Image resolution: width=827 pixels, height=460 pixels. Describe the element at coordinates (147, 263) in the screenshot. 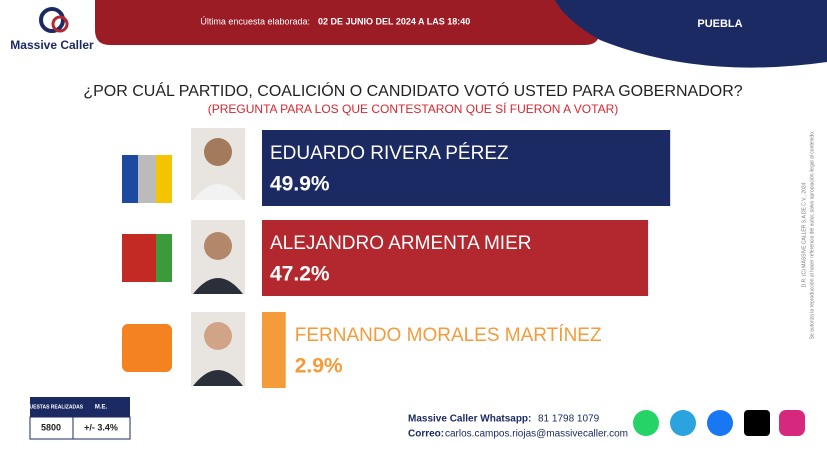

I see `party-logo` at that location.